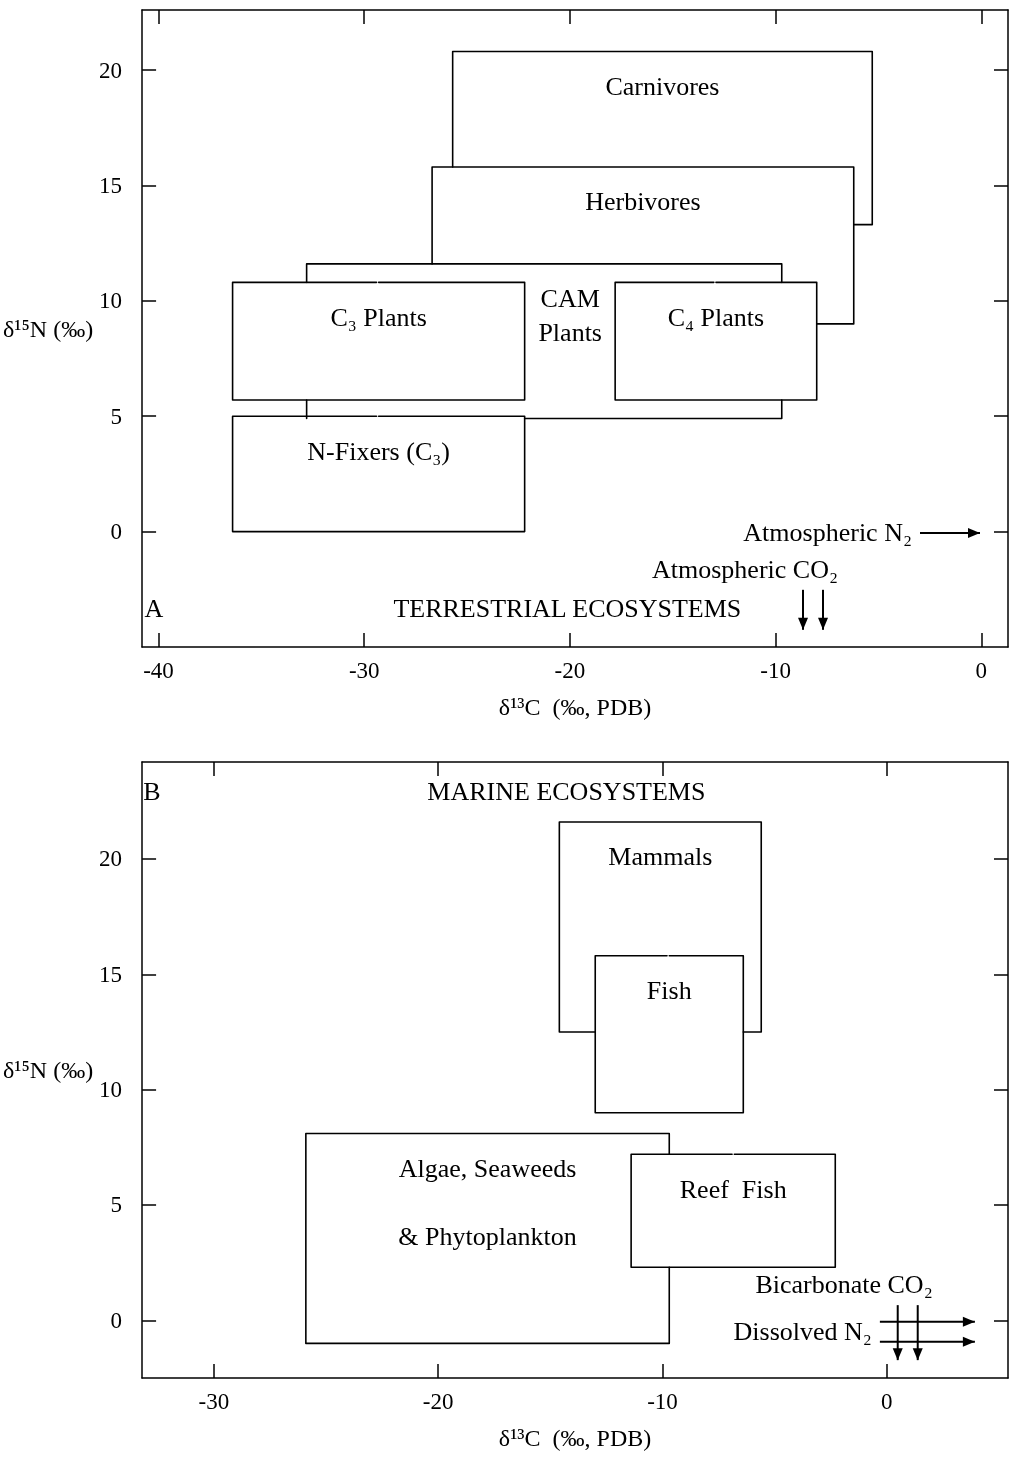  What do you see at coordinates (844, 1285) in the screenshot?
I see `annotation: Bicarbonate CO₂` at bounding box center [844, 1285].